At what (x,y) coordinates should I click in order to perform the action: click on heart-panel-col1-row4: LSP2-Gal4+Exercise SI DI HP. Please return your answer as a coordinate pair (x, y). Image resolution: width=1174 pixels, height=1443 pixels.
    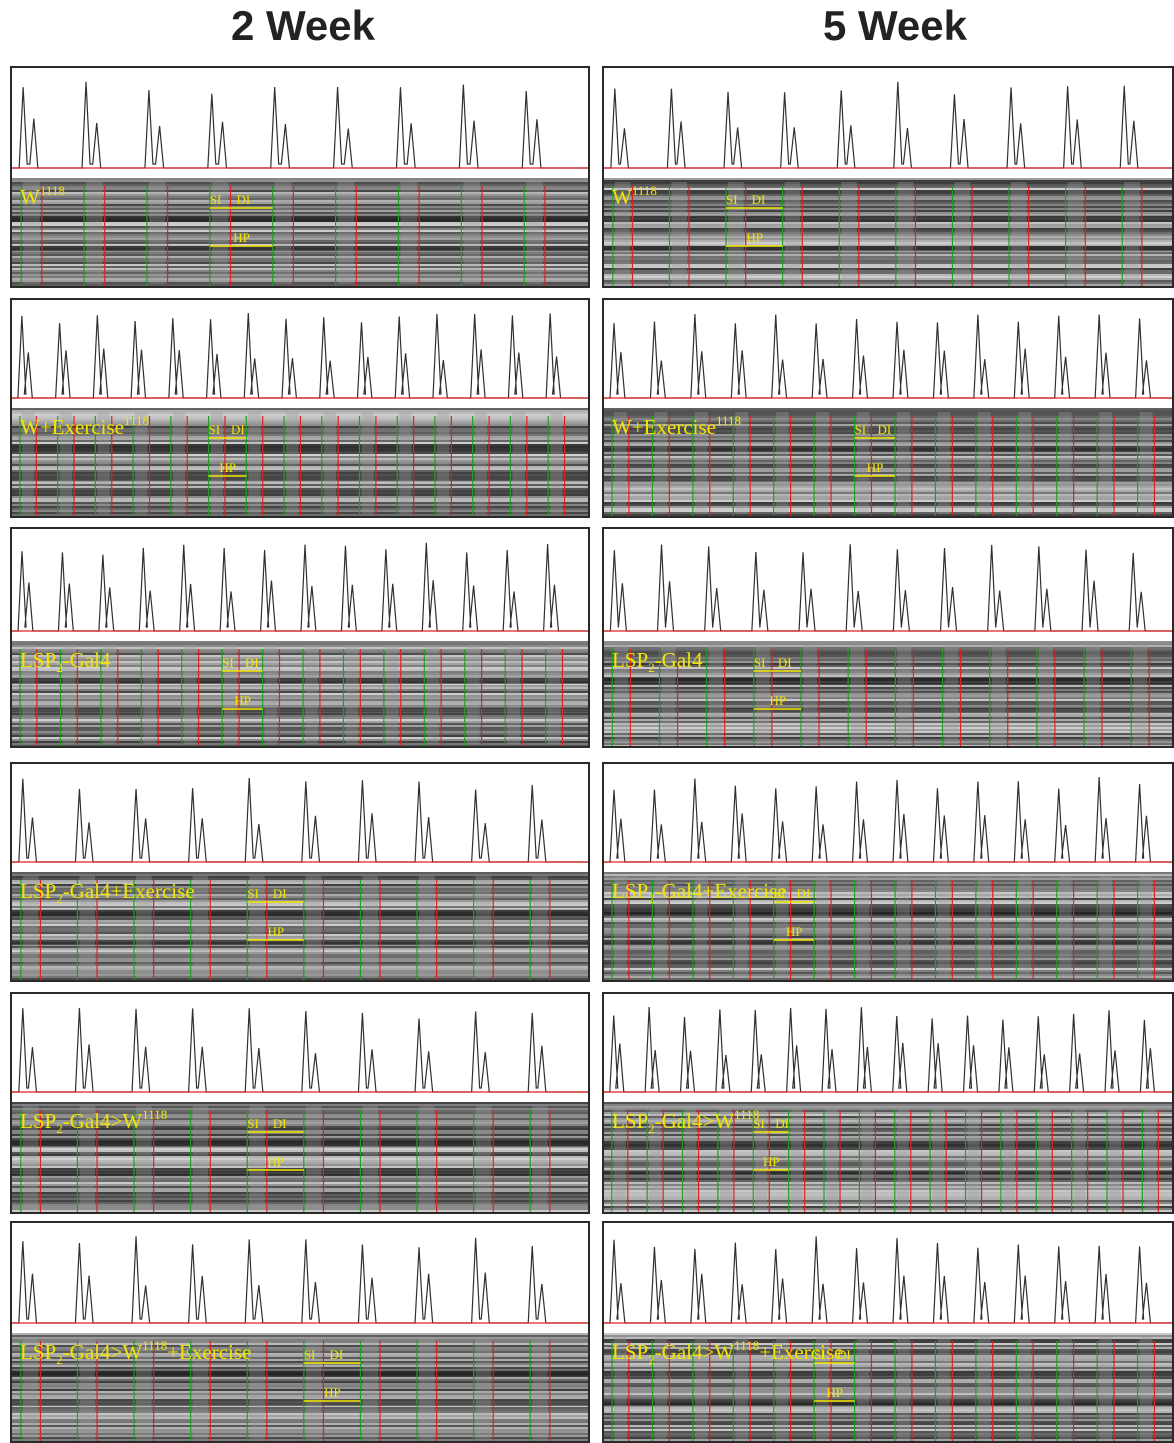
    Looking at the image, I should click on (300, 872).